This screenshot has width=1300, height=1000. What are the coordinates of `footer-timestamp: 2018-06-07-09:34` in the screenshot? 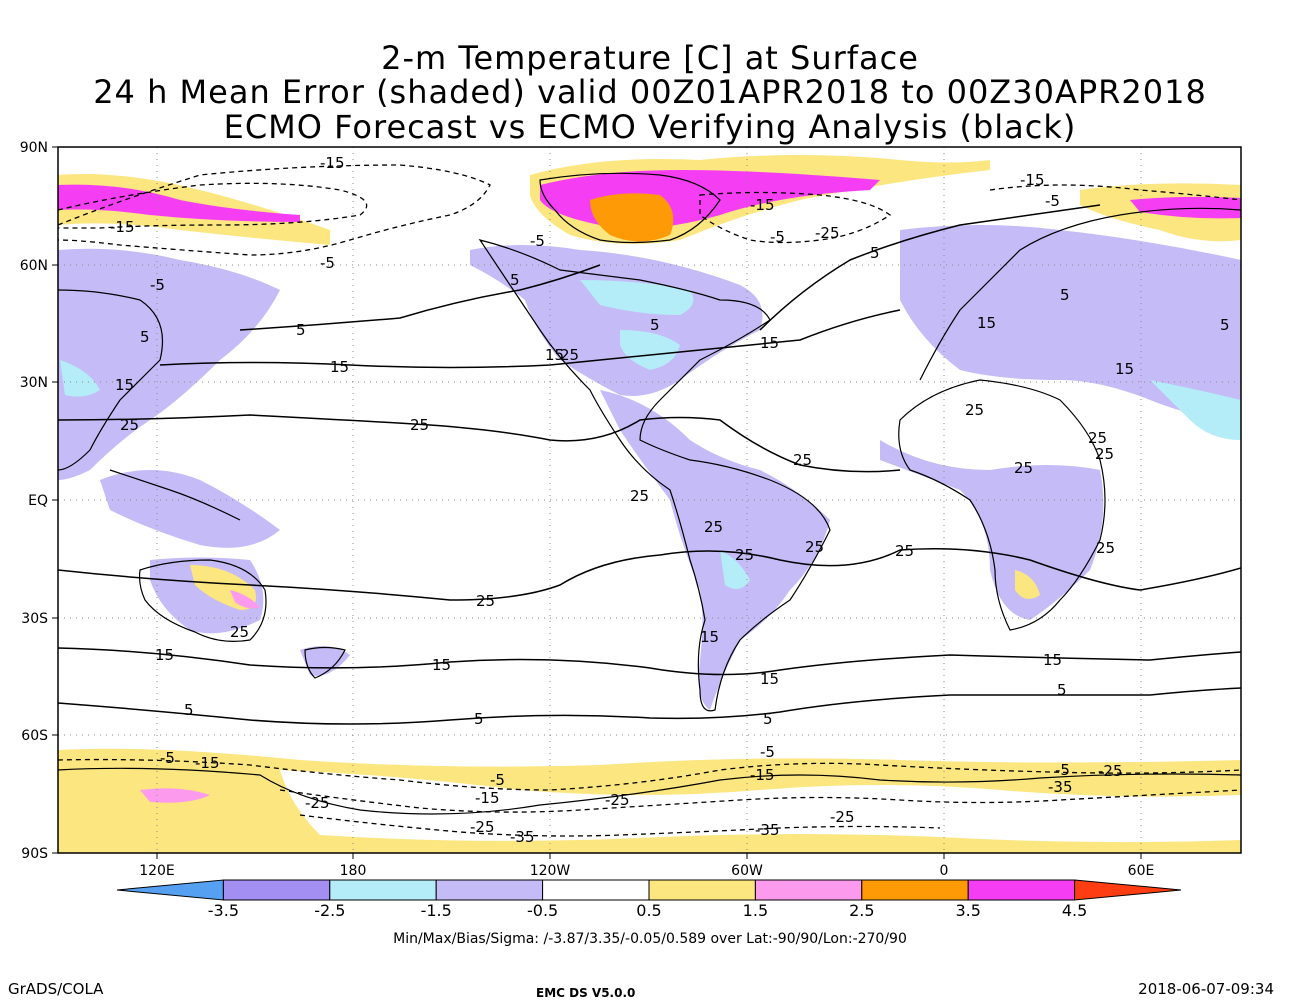 It's located at (1206, 989).